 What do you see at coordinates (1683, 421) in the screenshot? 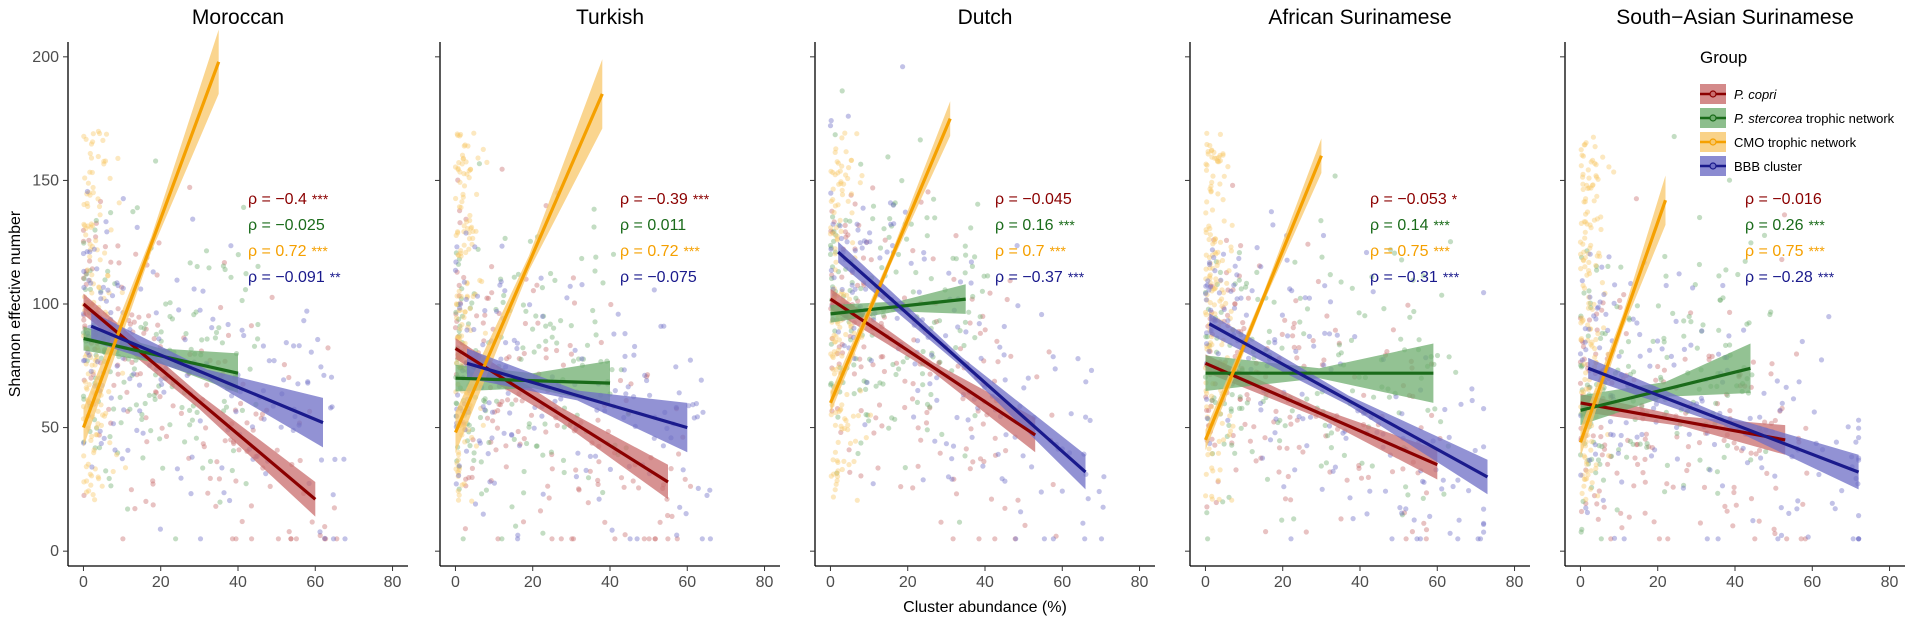
I see `pcopri-fit-line` at bounding box center [1683, 421].